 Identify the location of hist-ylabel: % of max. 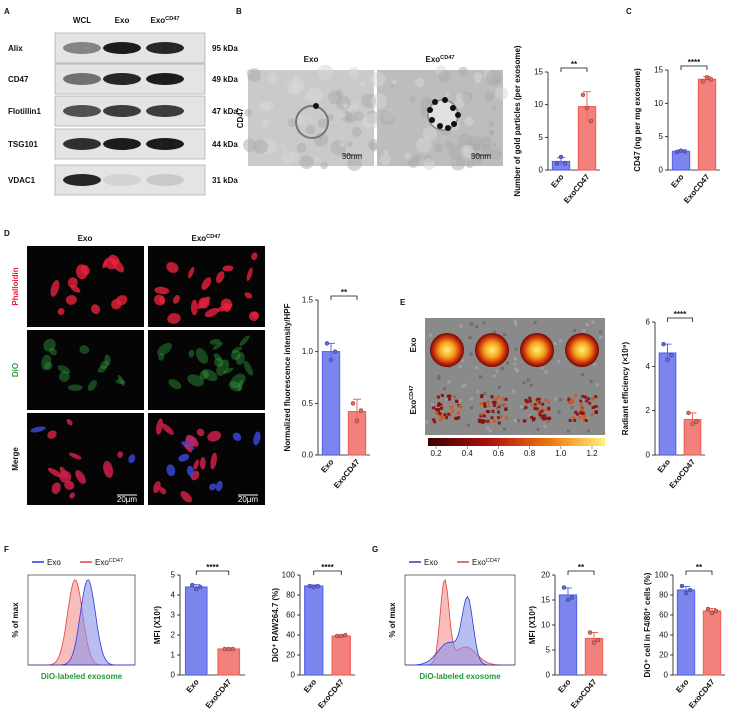
(15, 620).